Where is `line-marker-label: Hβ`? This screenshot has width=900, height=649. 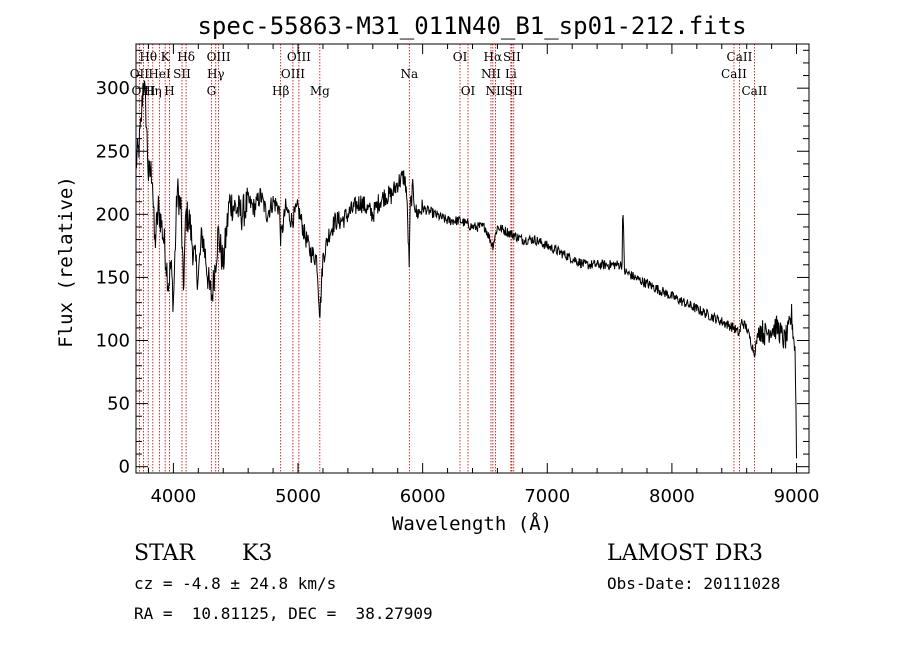
line-marker-label: Hβ is located at coordinates (280, 91).